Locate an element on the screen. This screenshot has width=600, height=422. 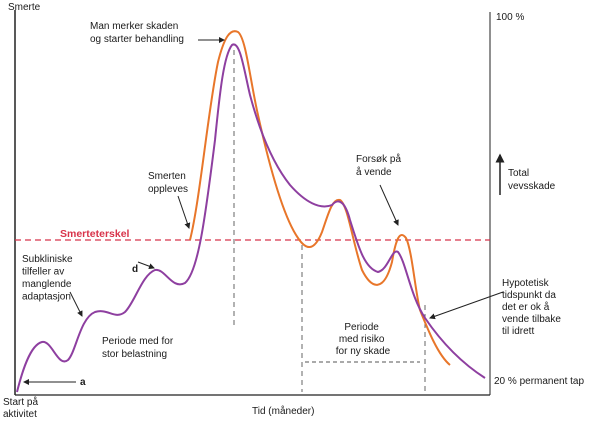
total-damage-label: Total vevsskade is located at coordinates (532, 180).